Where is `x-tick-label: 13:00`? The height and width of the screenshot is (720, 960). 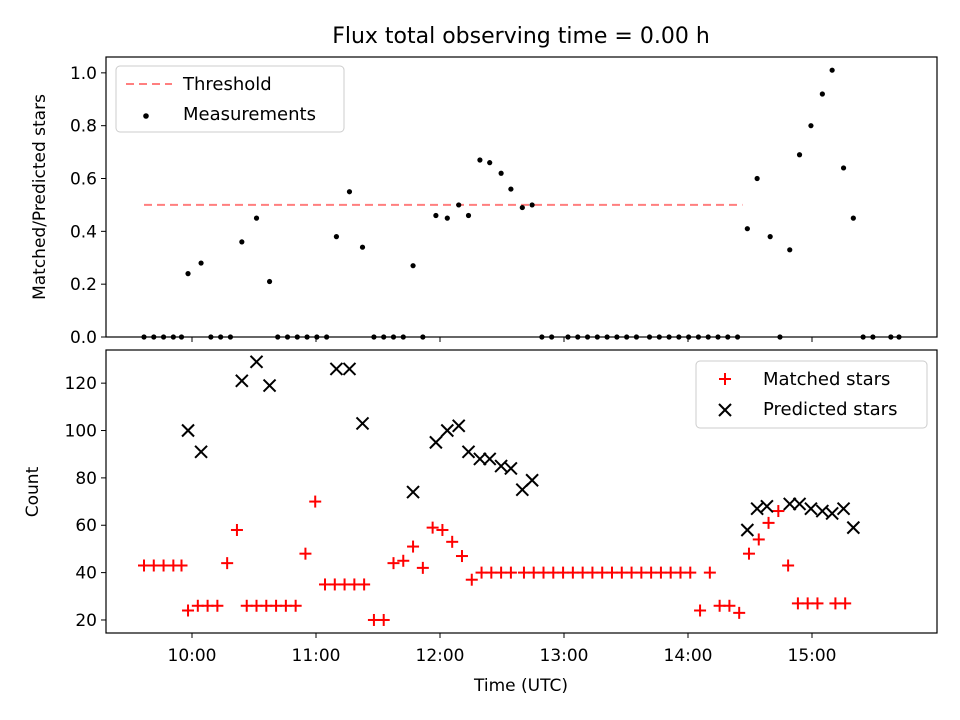 x-tick-label: 13:00 is located at coordinates (564, 656).